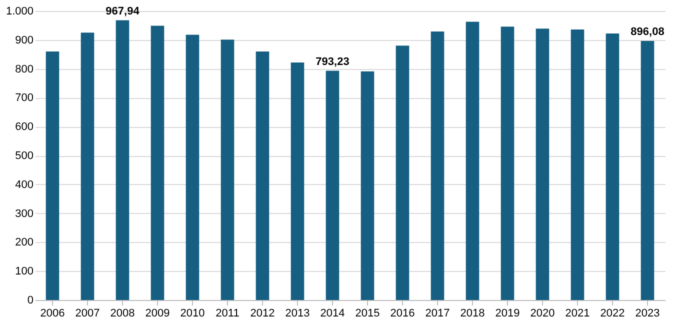 The image size is (684, 335). I want to click on x-tick-label: 2011, so click(228, 314).